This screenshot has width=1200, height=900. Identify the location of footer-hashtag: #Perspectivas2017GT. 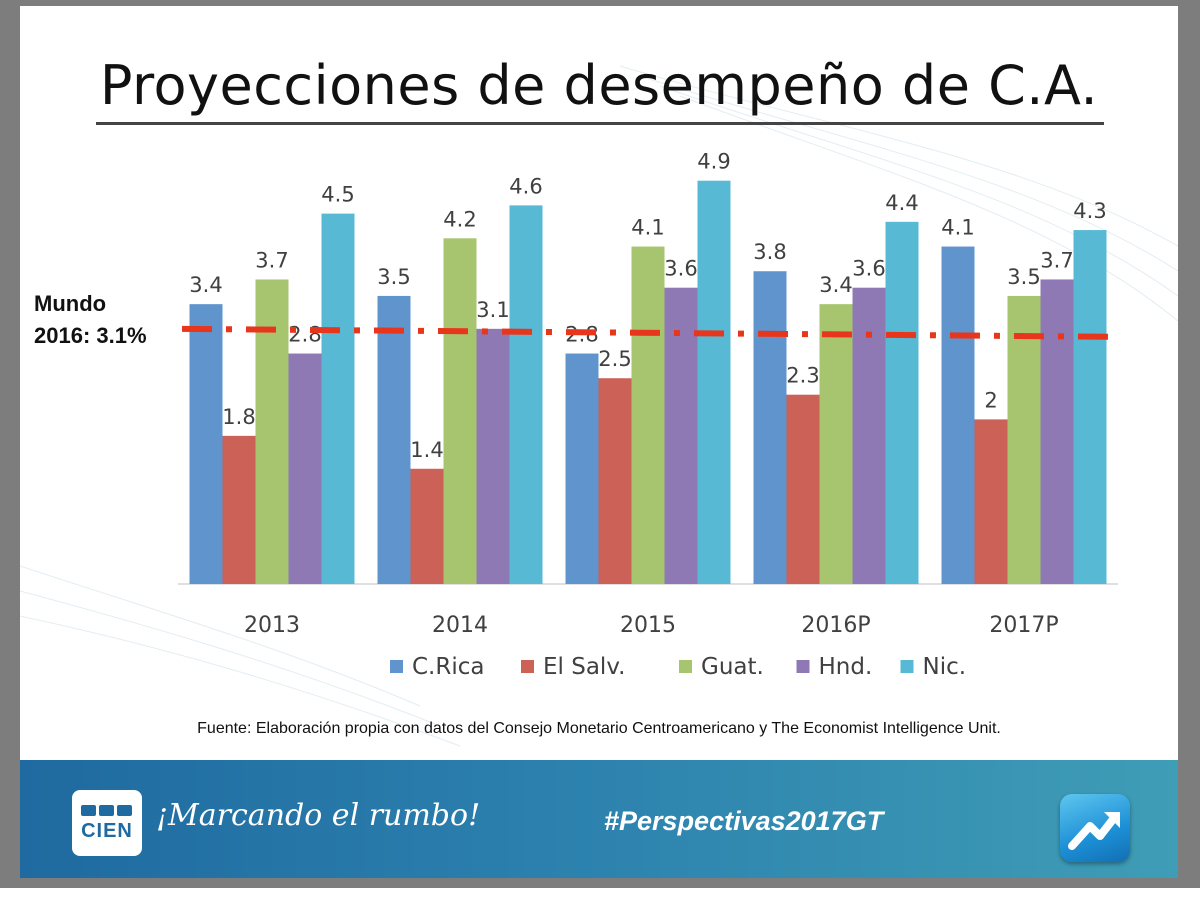
(744, 821).